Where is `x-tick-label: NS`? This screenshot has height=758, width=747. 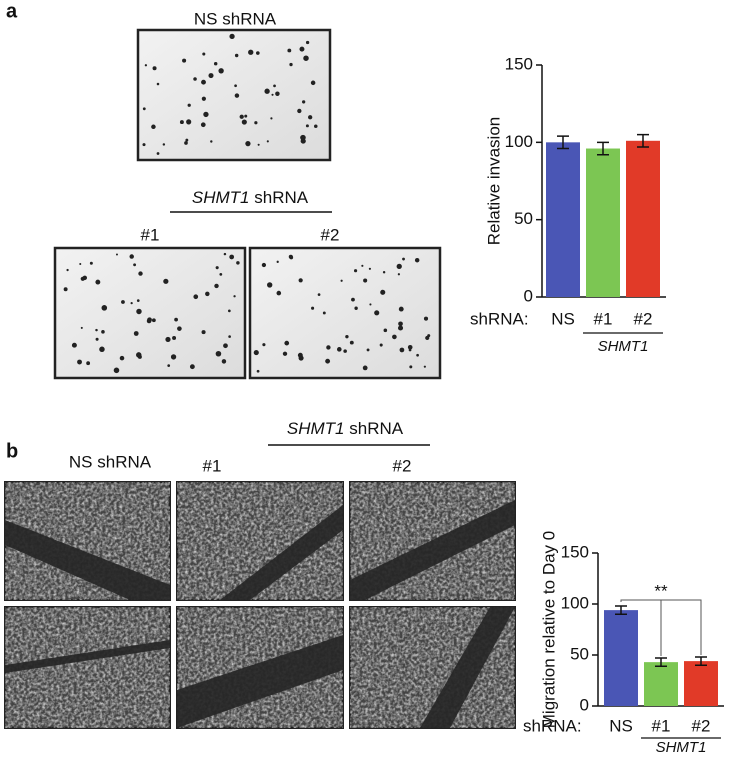
x-tick-label: NS is located at coordinates (621, 725).